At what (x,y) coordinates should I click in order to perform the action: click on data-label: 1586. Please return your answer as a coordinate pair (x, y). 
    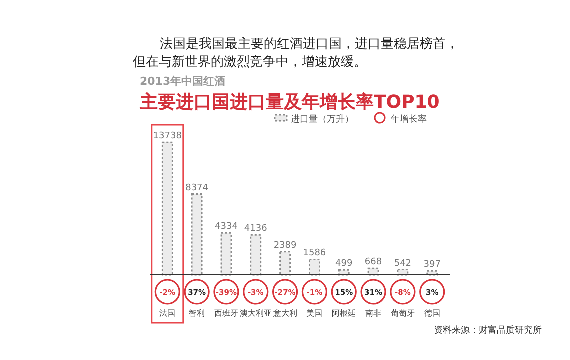
    Looking at the image, I should click on (314, 253).